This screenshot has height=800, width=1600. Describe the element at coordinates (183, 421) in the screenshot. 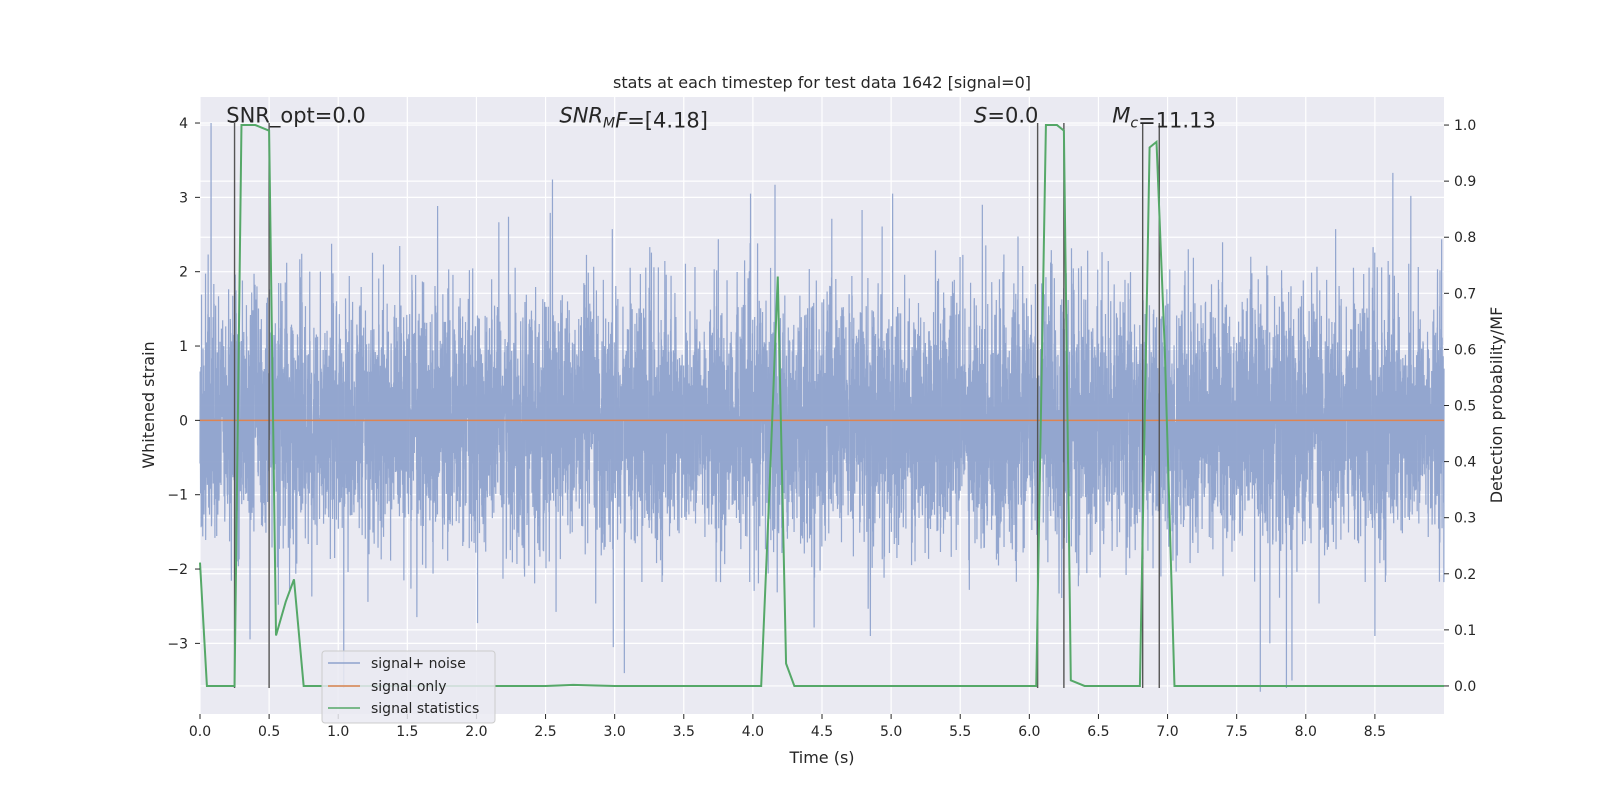

I see `y-tick-label: 0` at that location.